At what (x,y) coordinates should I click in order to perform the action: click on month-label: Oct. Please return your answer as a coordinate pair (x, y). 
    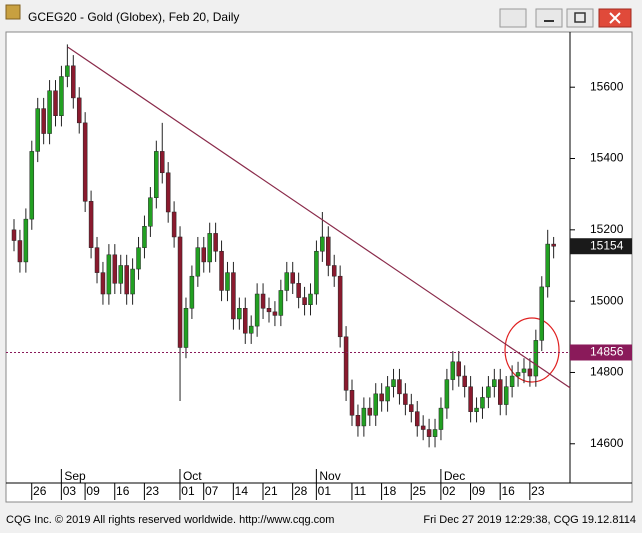
    Looking at the image, I should click on (192, 476).